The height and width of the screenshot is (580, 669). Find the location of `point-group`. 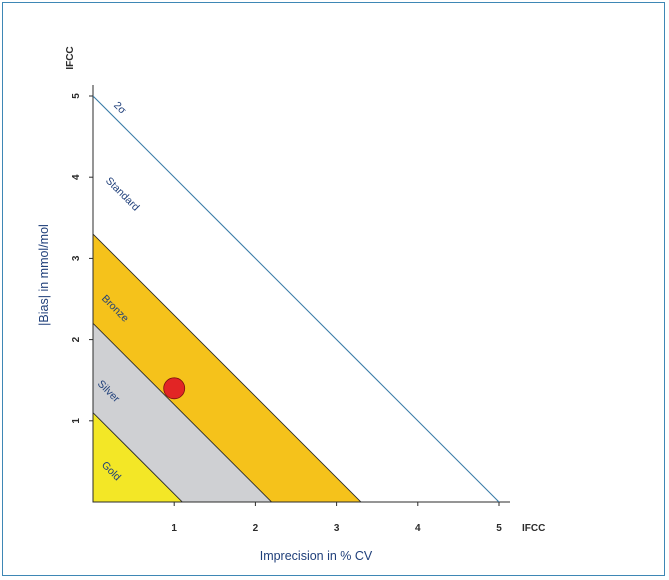

point-group is located at coordinates (174, 388).